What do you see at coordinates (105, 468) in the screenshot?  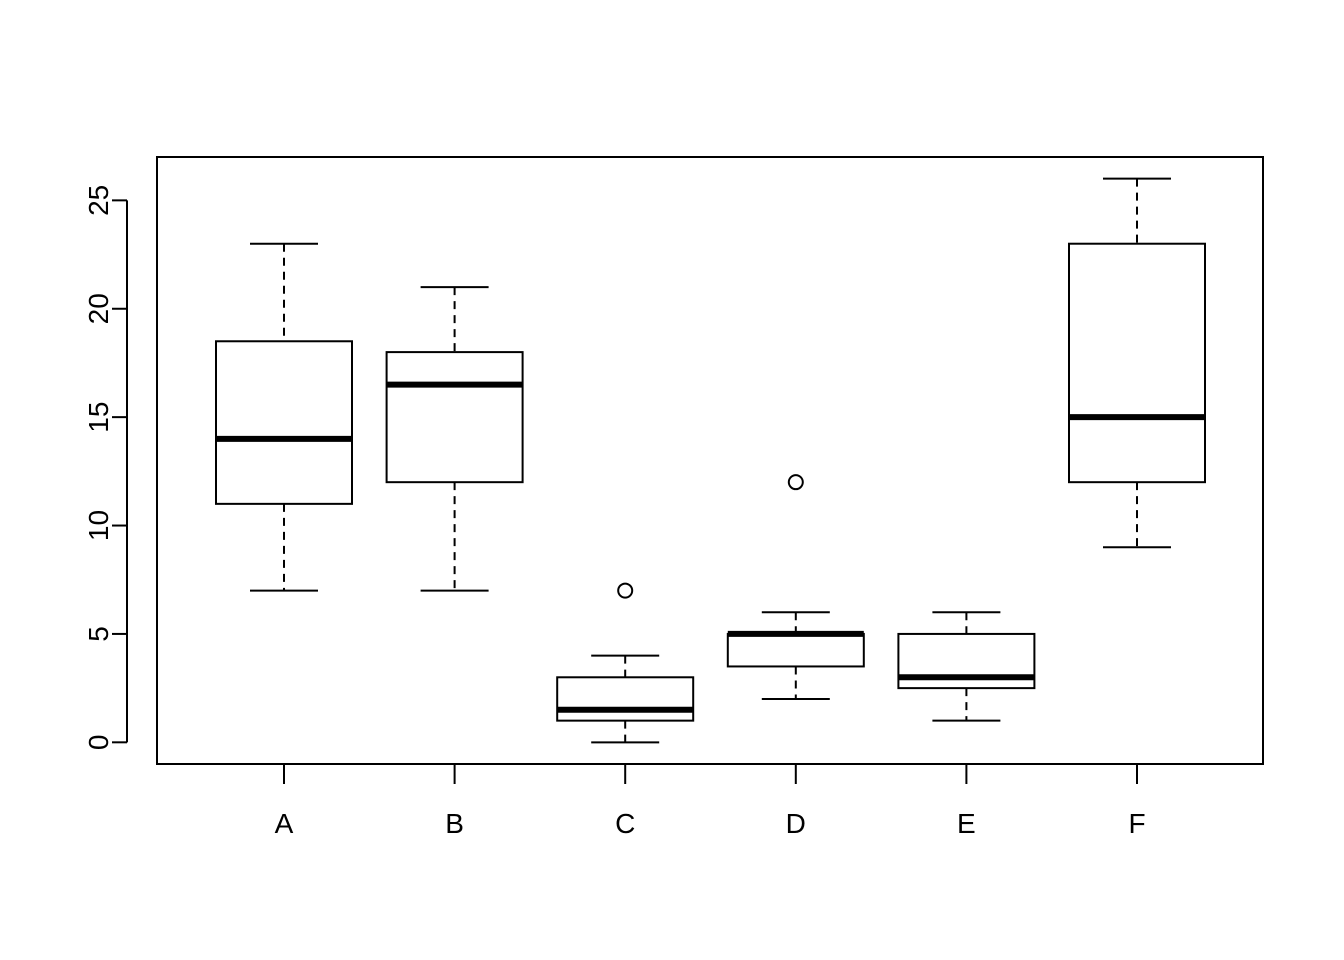 I see `y-axis: 0 5 10 15 20 25` at bounding box center [105, 468].